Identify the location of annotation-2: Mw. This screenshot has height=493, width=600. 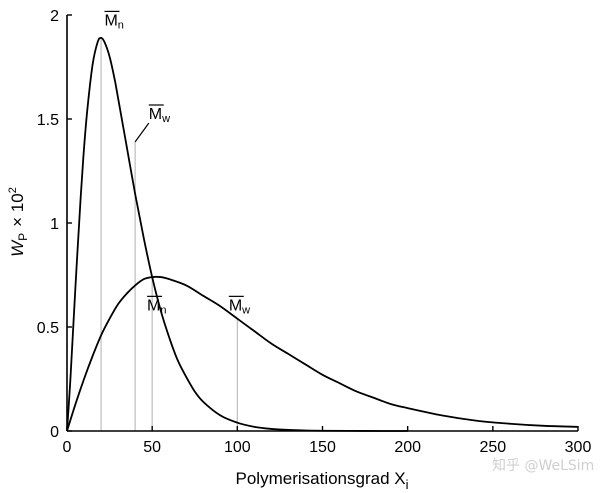
(159, 115).